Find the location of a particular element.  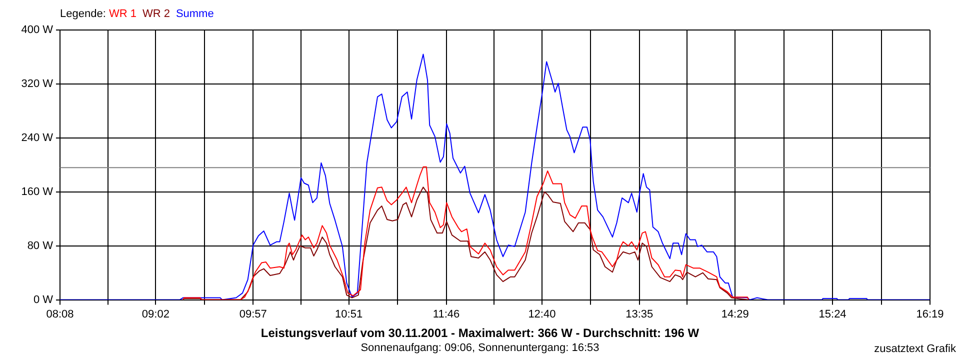

text: Summe is located at coordinates (195, 14).